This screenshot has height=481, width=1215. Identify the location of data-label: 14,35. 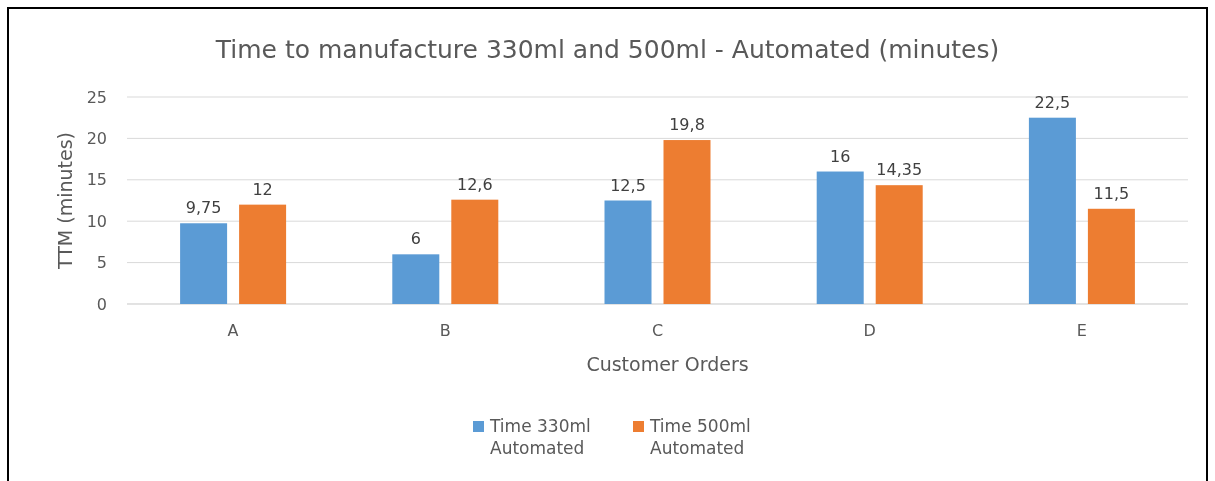
(899, 170).